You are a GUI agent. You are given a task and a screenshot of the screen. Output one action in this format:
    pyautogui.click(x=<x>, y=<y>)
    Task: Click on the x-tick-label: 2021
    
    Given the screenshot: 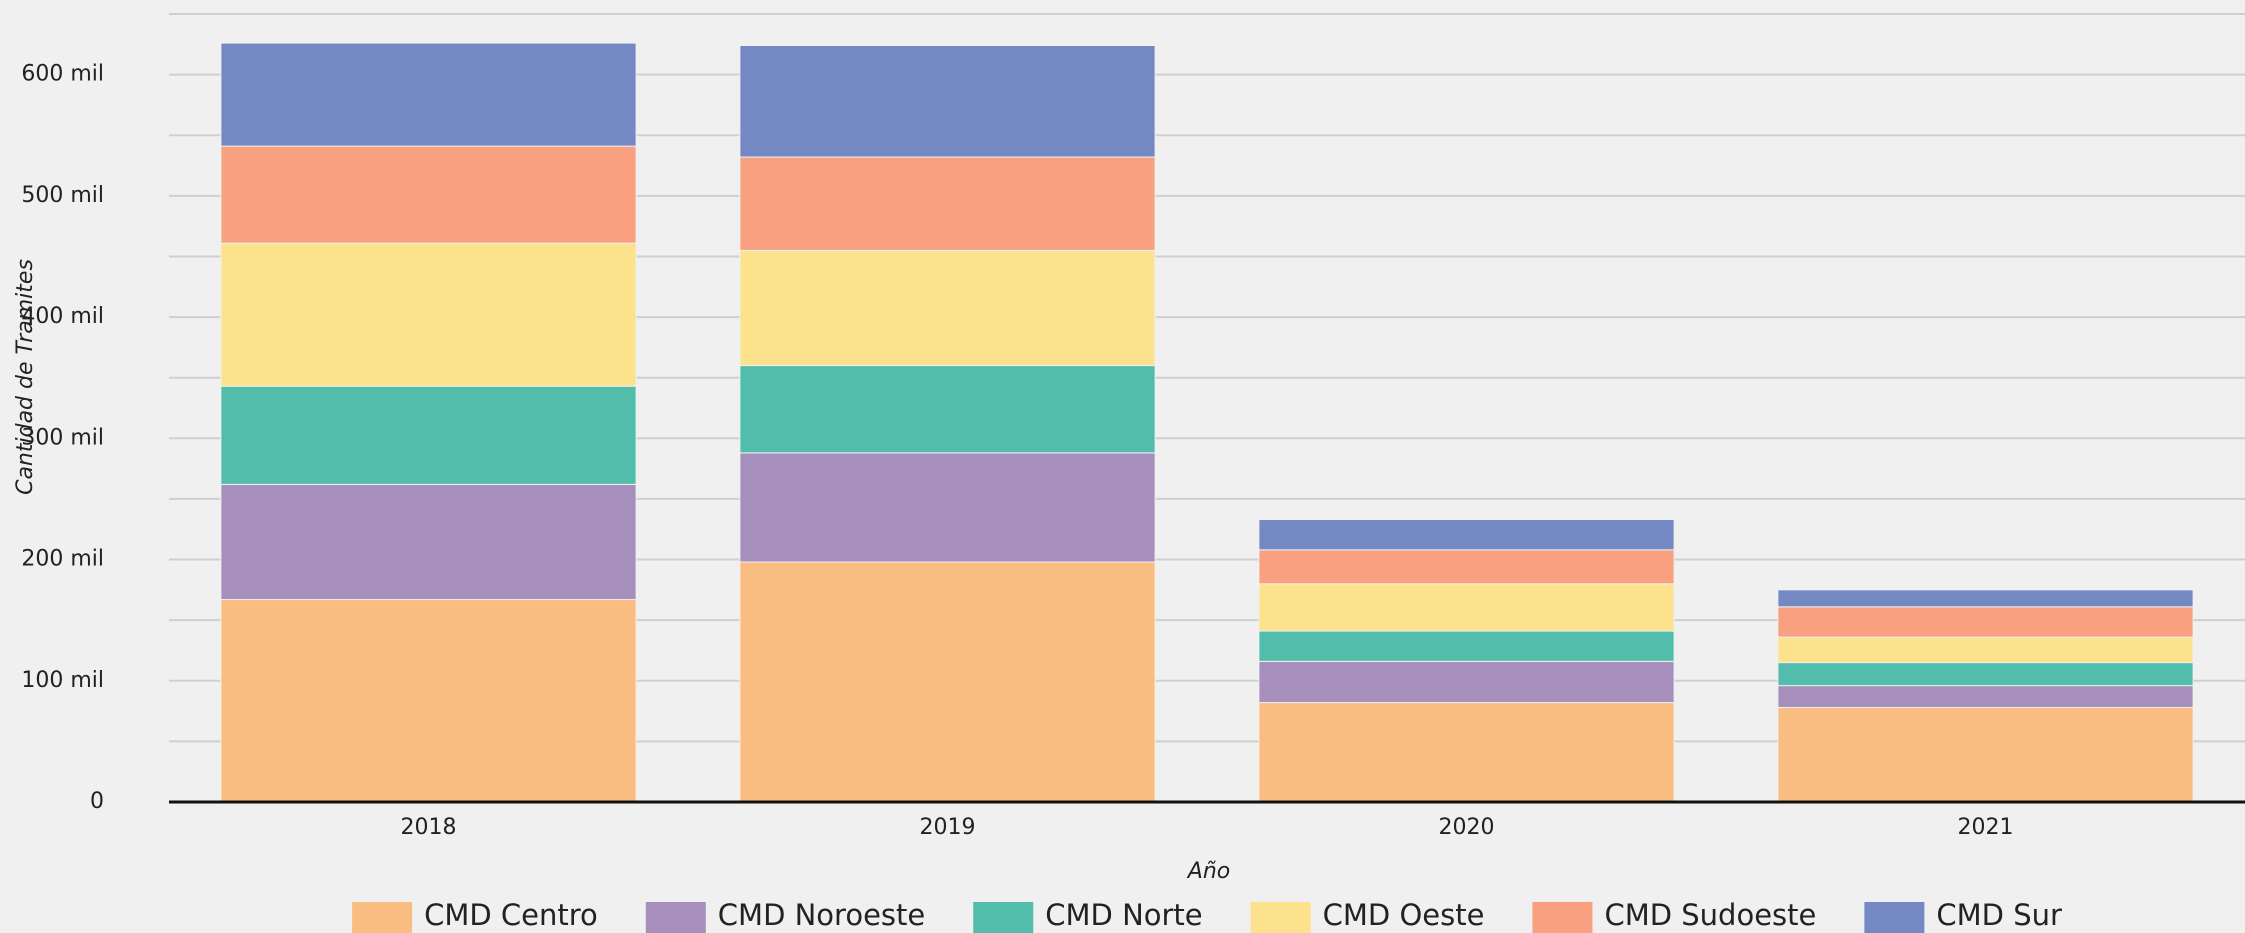 What is the action you would take?
    pyautogui.click(x=1986, y=827)
    